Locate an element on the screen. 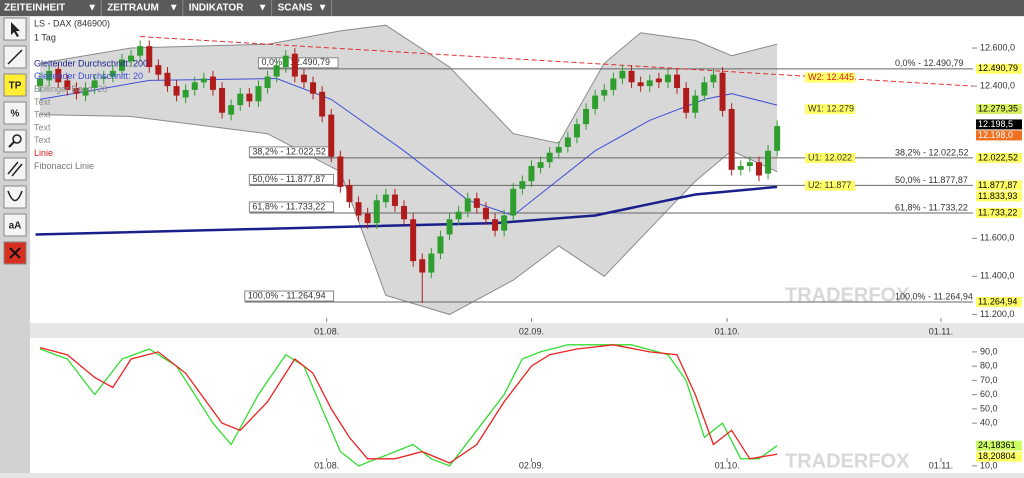 The image size is (1024, 478). legend-entry: Fibonacci Linie is located at coordinates (64, 166).